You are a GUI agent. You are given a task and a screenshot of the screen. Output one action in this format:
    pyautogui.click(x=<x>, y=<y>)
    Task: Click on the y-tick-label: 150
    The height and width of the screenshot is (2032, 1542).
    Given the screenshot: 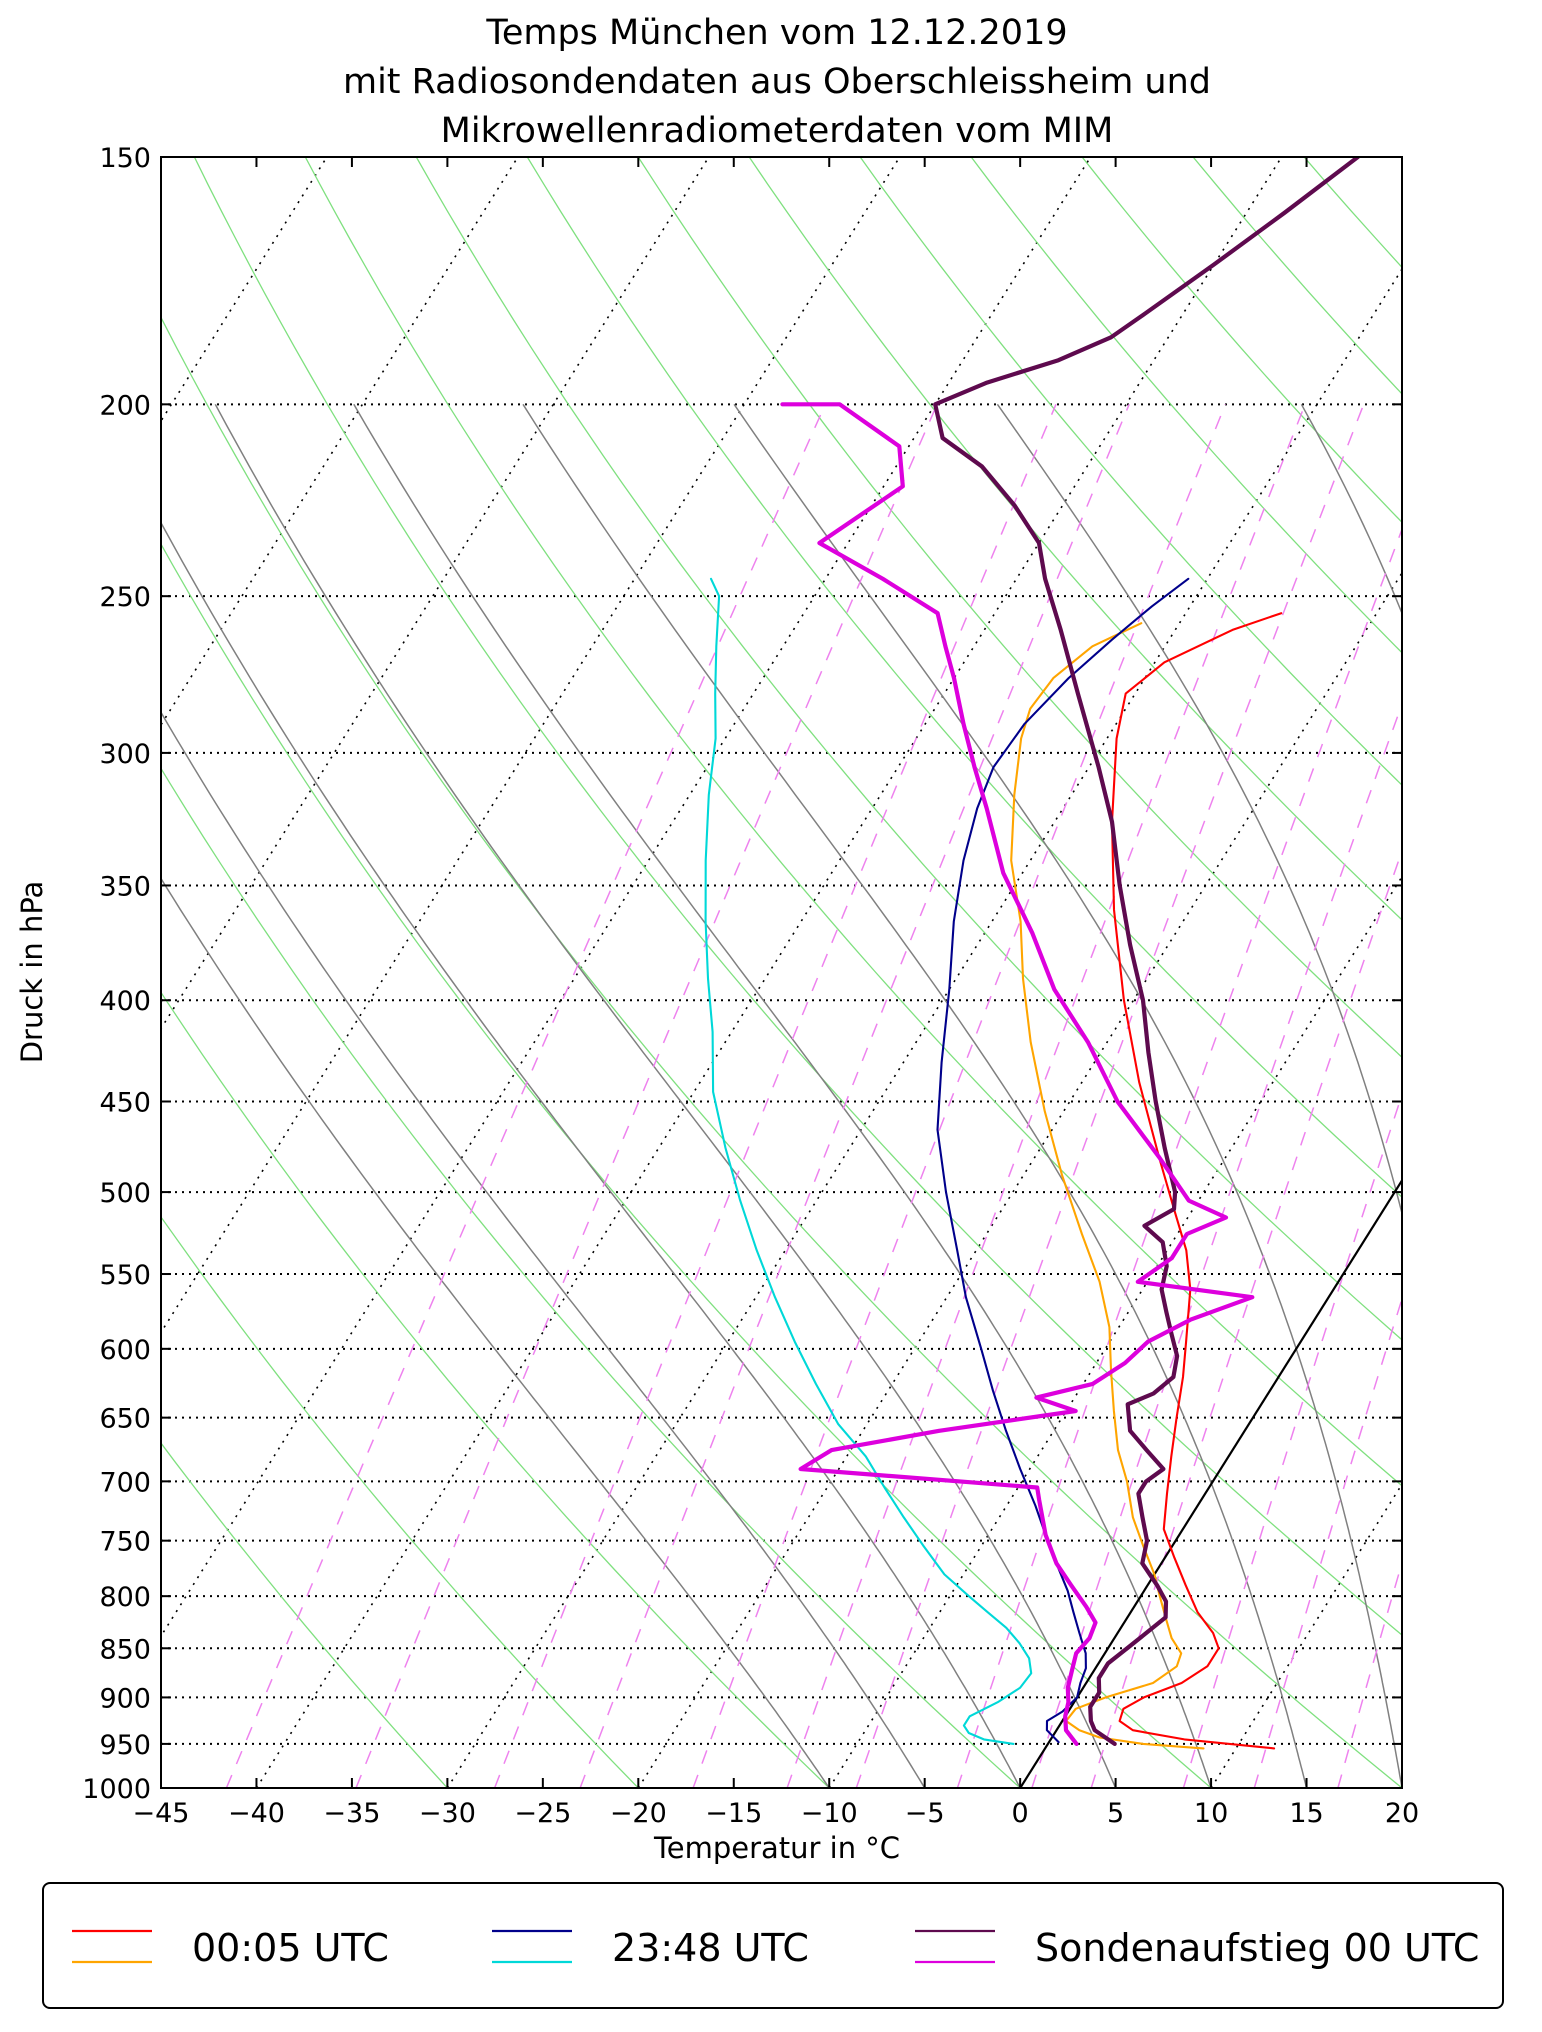 What is the action you would take?
    pyautogui.click(x=125, y=158)
    